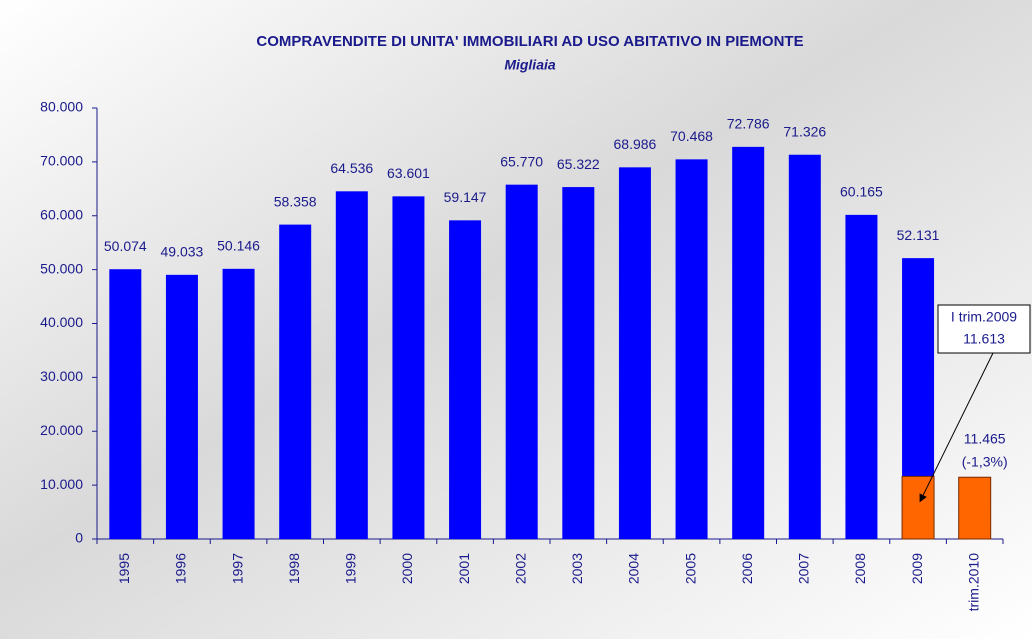  Describe the element at coordinates (351, 568) in the screenshot. I see `x-tick-label: 1999` at that location.